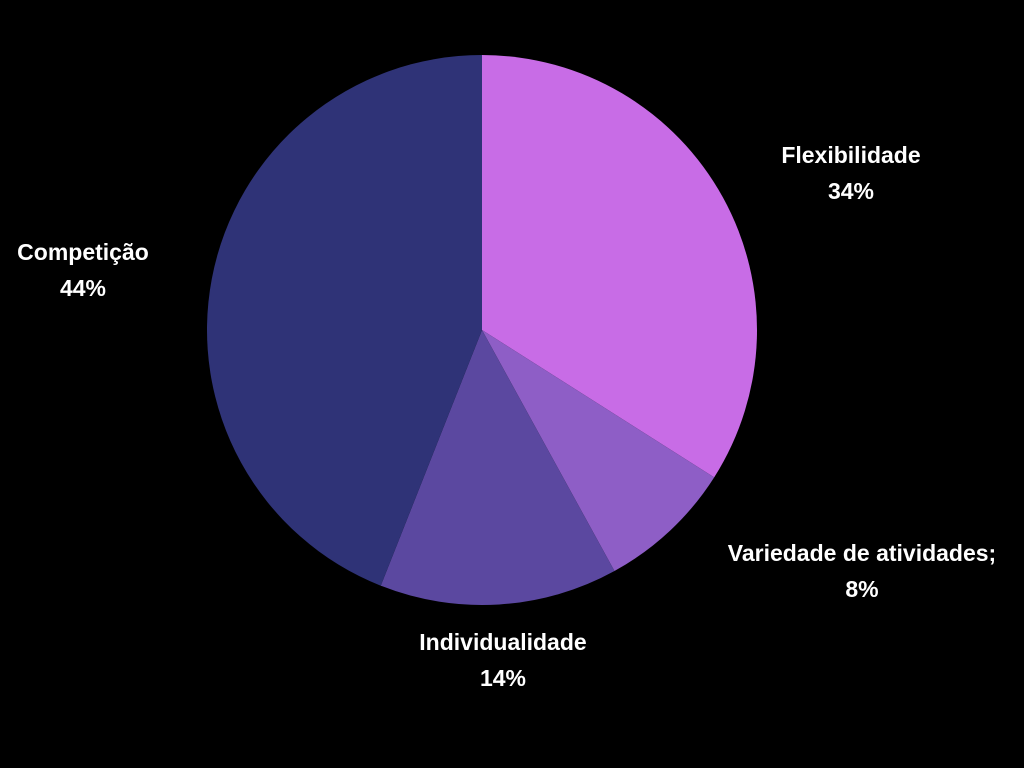  I want to click on slice-label-name-1: Variedade de atividades;, so click(862, 553).